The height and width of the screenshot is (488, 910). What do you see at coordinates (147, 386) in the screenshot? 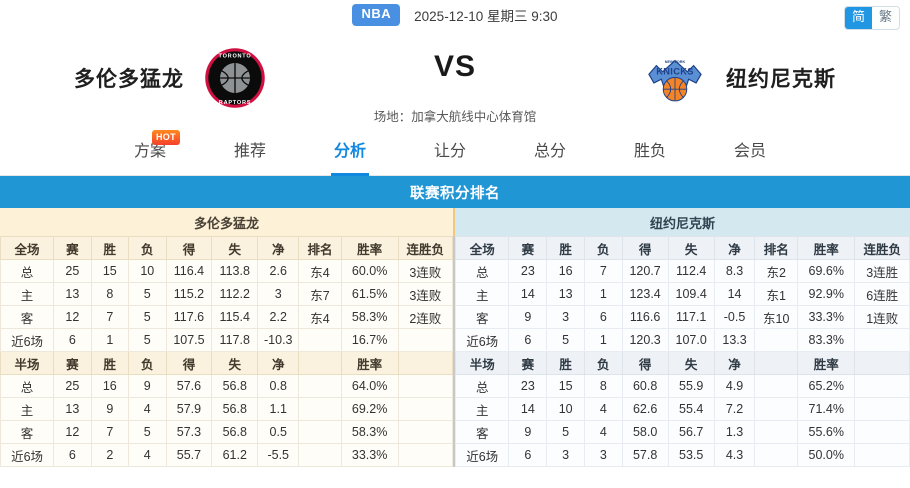
I see `stat-cell: 9` at bounding box center [147, 386].